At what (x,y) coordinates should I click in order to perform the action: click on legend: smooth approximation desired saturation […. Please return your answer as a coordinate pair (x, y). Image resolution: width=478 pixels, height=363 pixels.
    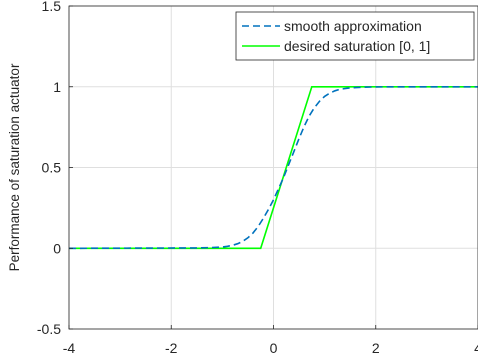
    Looking at the image, I should click on (355, 36).